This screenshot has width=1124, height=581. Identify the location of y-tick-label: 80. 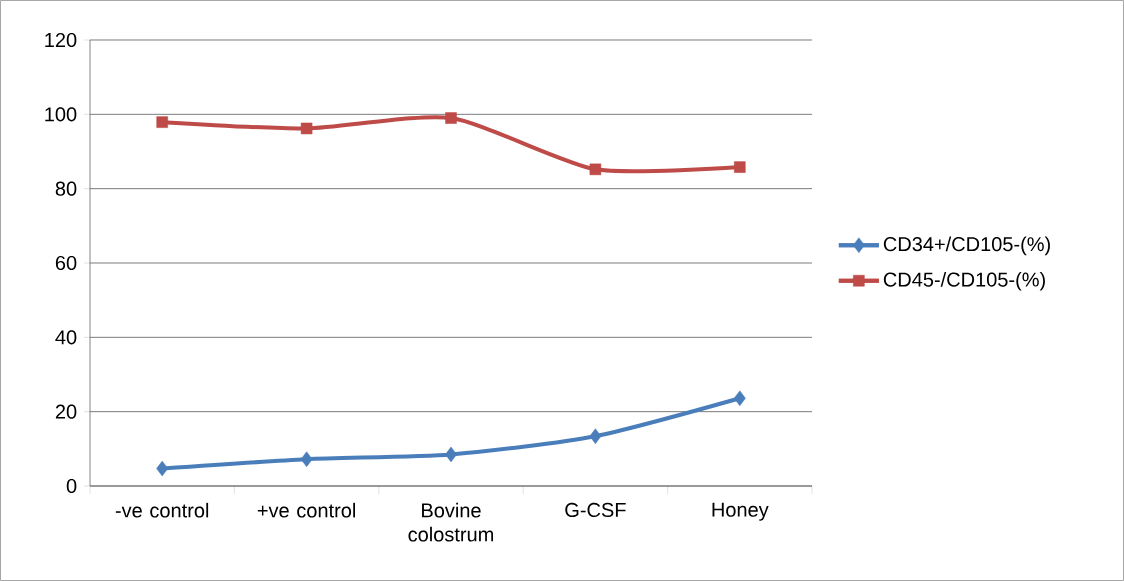
(66, 188).